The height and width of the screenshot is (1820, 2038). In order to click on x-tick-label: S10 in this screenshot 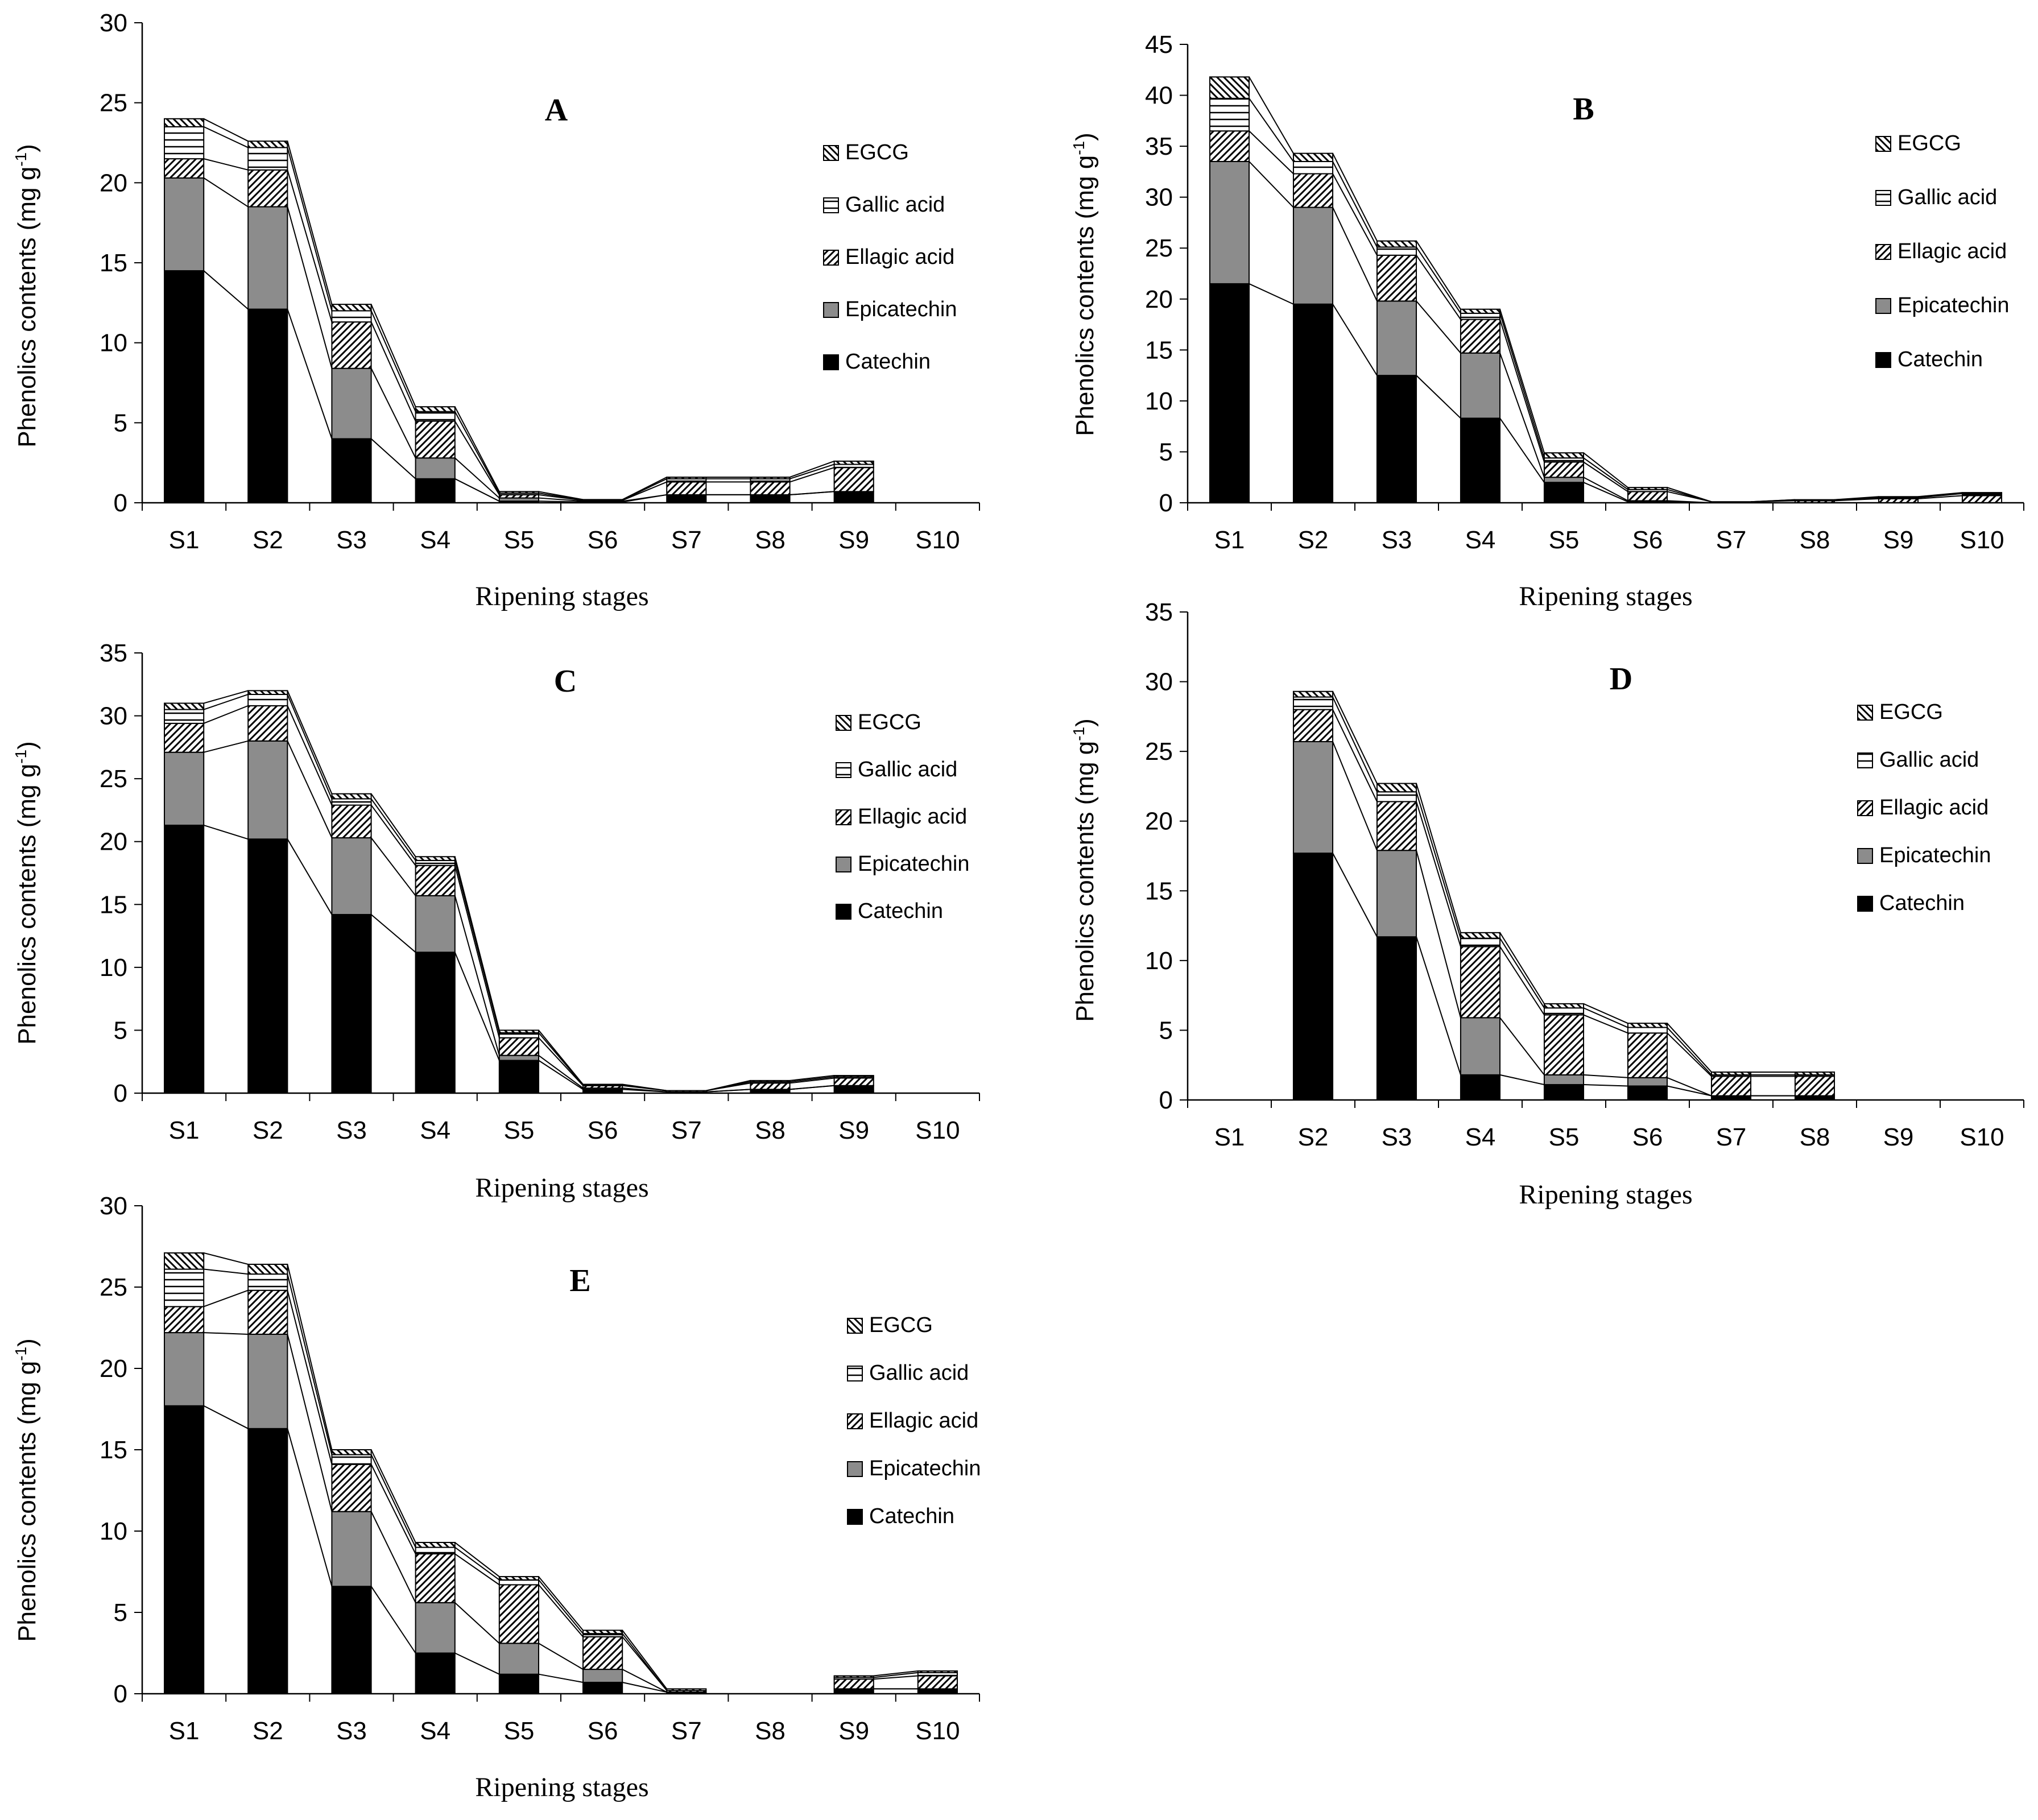, I will do `click(1982, 1137)`.